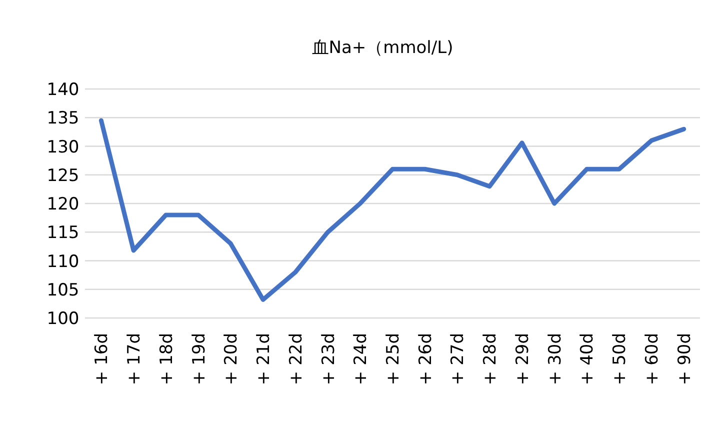  What do you see at coordinates (361, 359) in the screenshot?
I see `x-tick-label: + 24d` at bounding box center [361, 359].